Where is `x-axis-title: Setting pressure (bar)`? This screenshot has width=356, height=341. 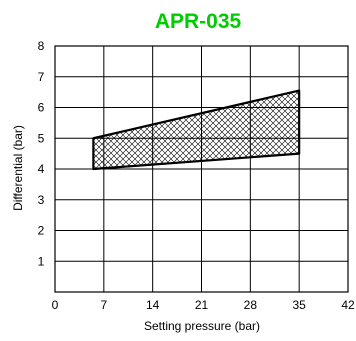 x-axis-title: Setting pressure (bar) is located at coordinates (202, 326).